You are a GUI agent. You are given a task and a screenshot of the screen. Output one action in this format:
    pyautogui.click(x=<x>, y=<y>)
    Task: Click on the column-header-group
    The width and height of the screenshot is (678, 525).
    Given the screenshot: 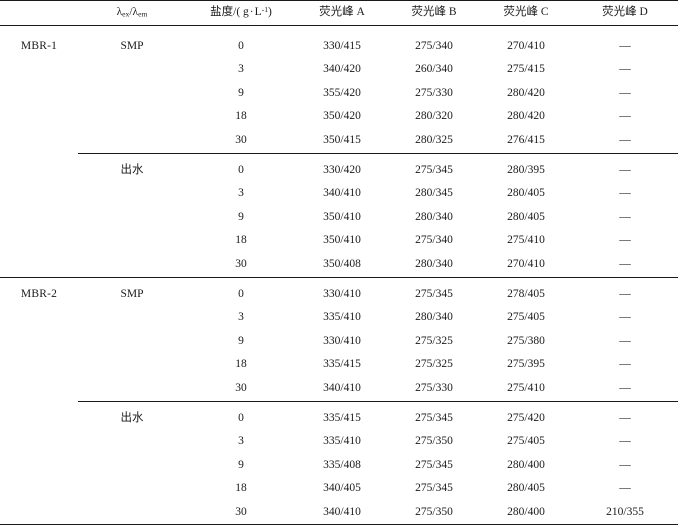 What is the action you would take?
    pyautogui.click(x=39, y=13)
    